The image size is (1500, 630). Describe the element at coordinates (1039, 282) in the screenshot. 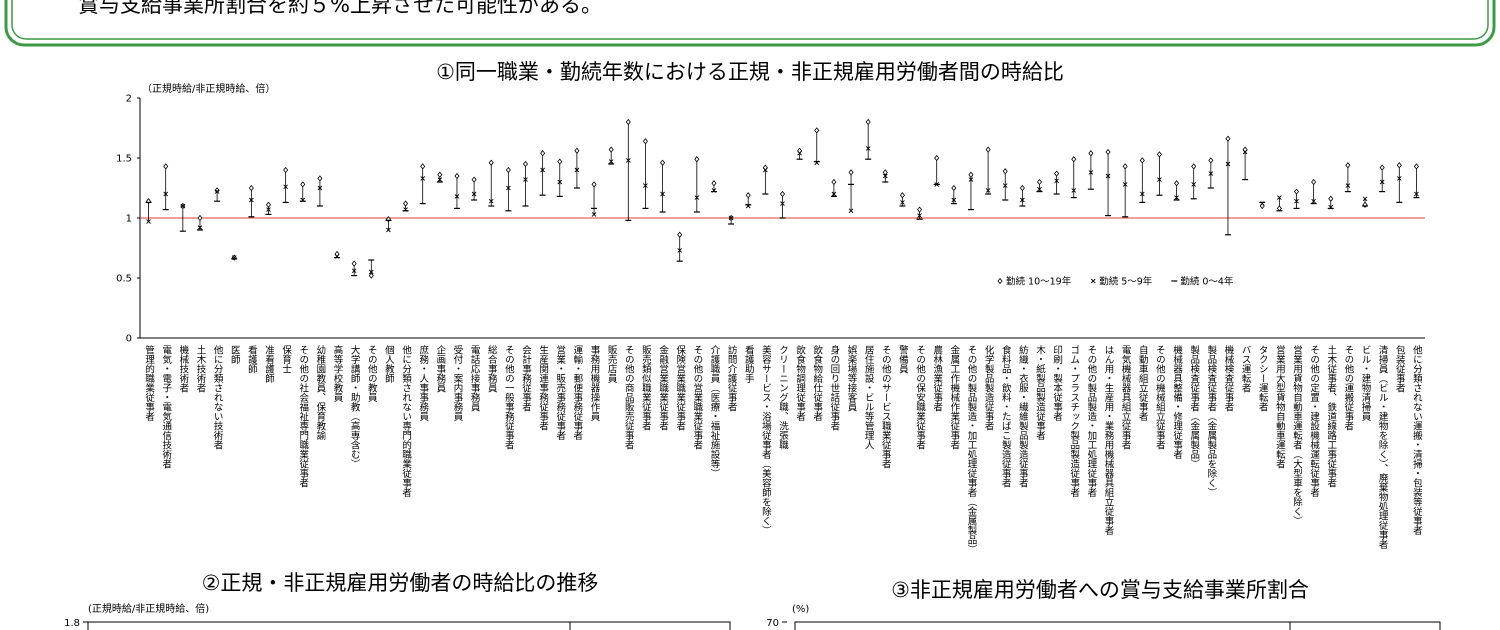

I see `legend-label: 勤続 10～19年` at that location.